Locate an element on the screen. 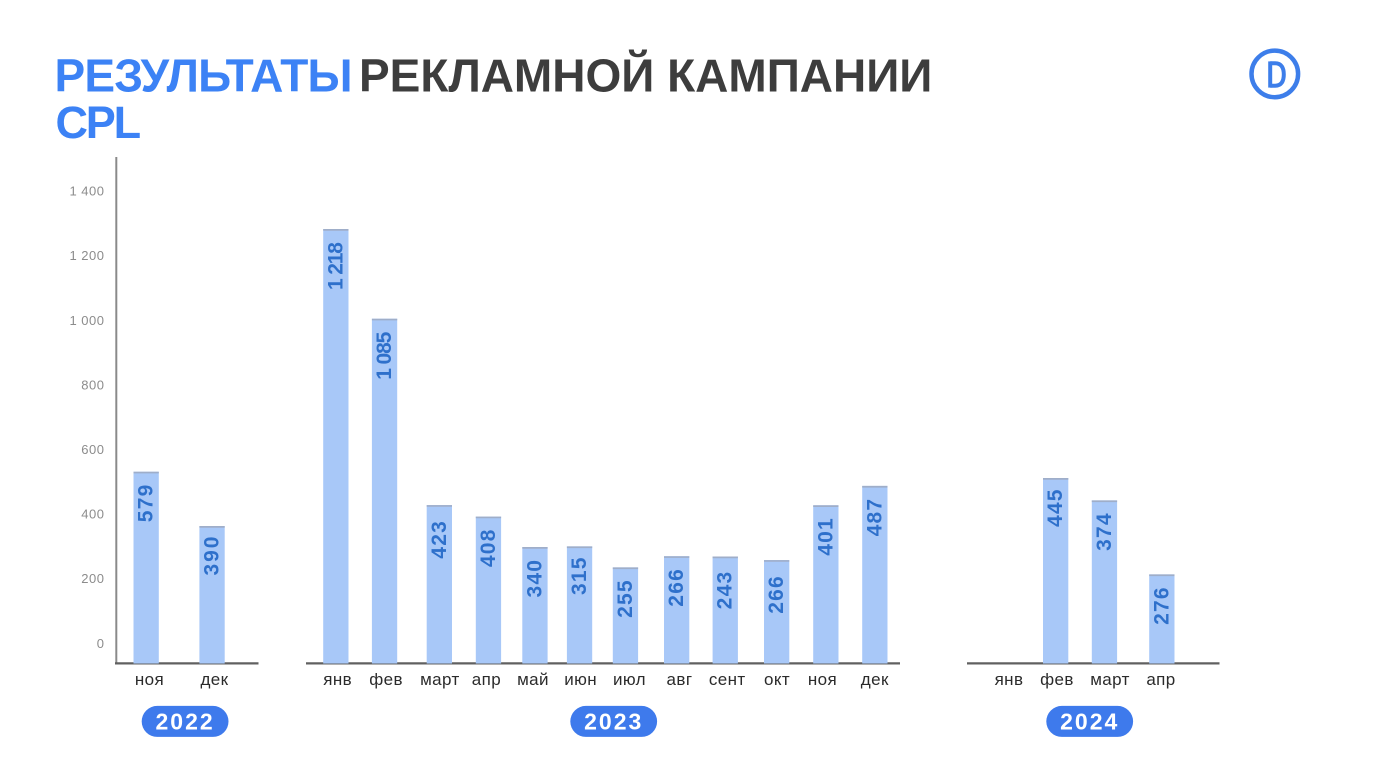 The height and width of the screenshot is (777, 1387). svg-text: 390 is located at coordinates (212, 556).